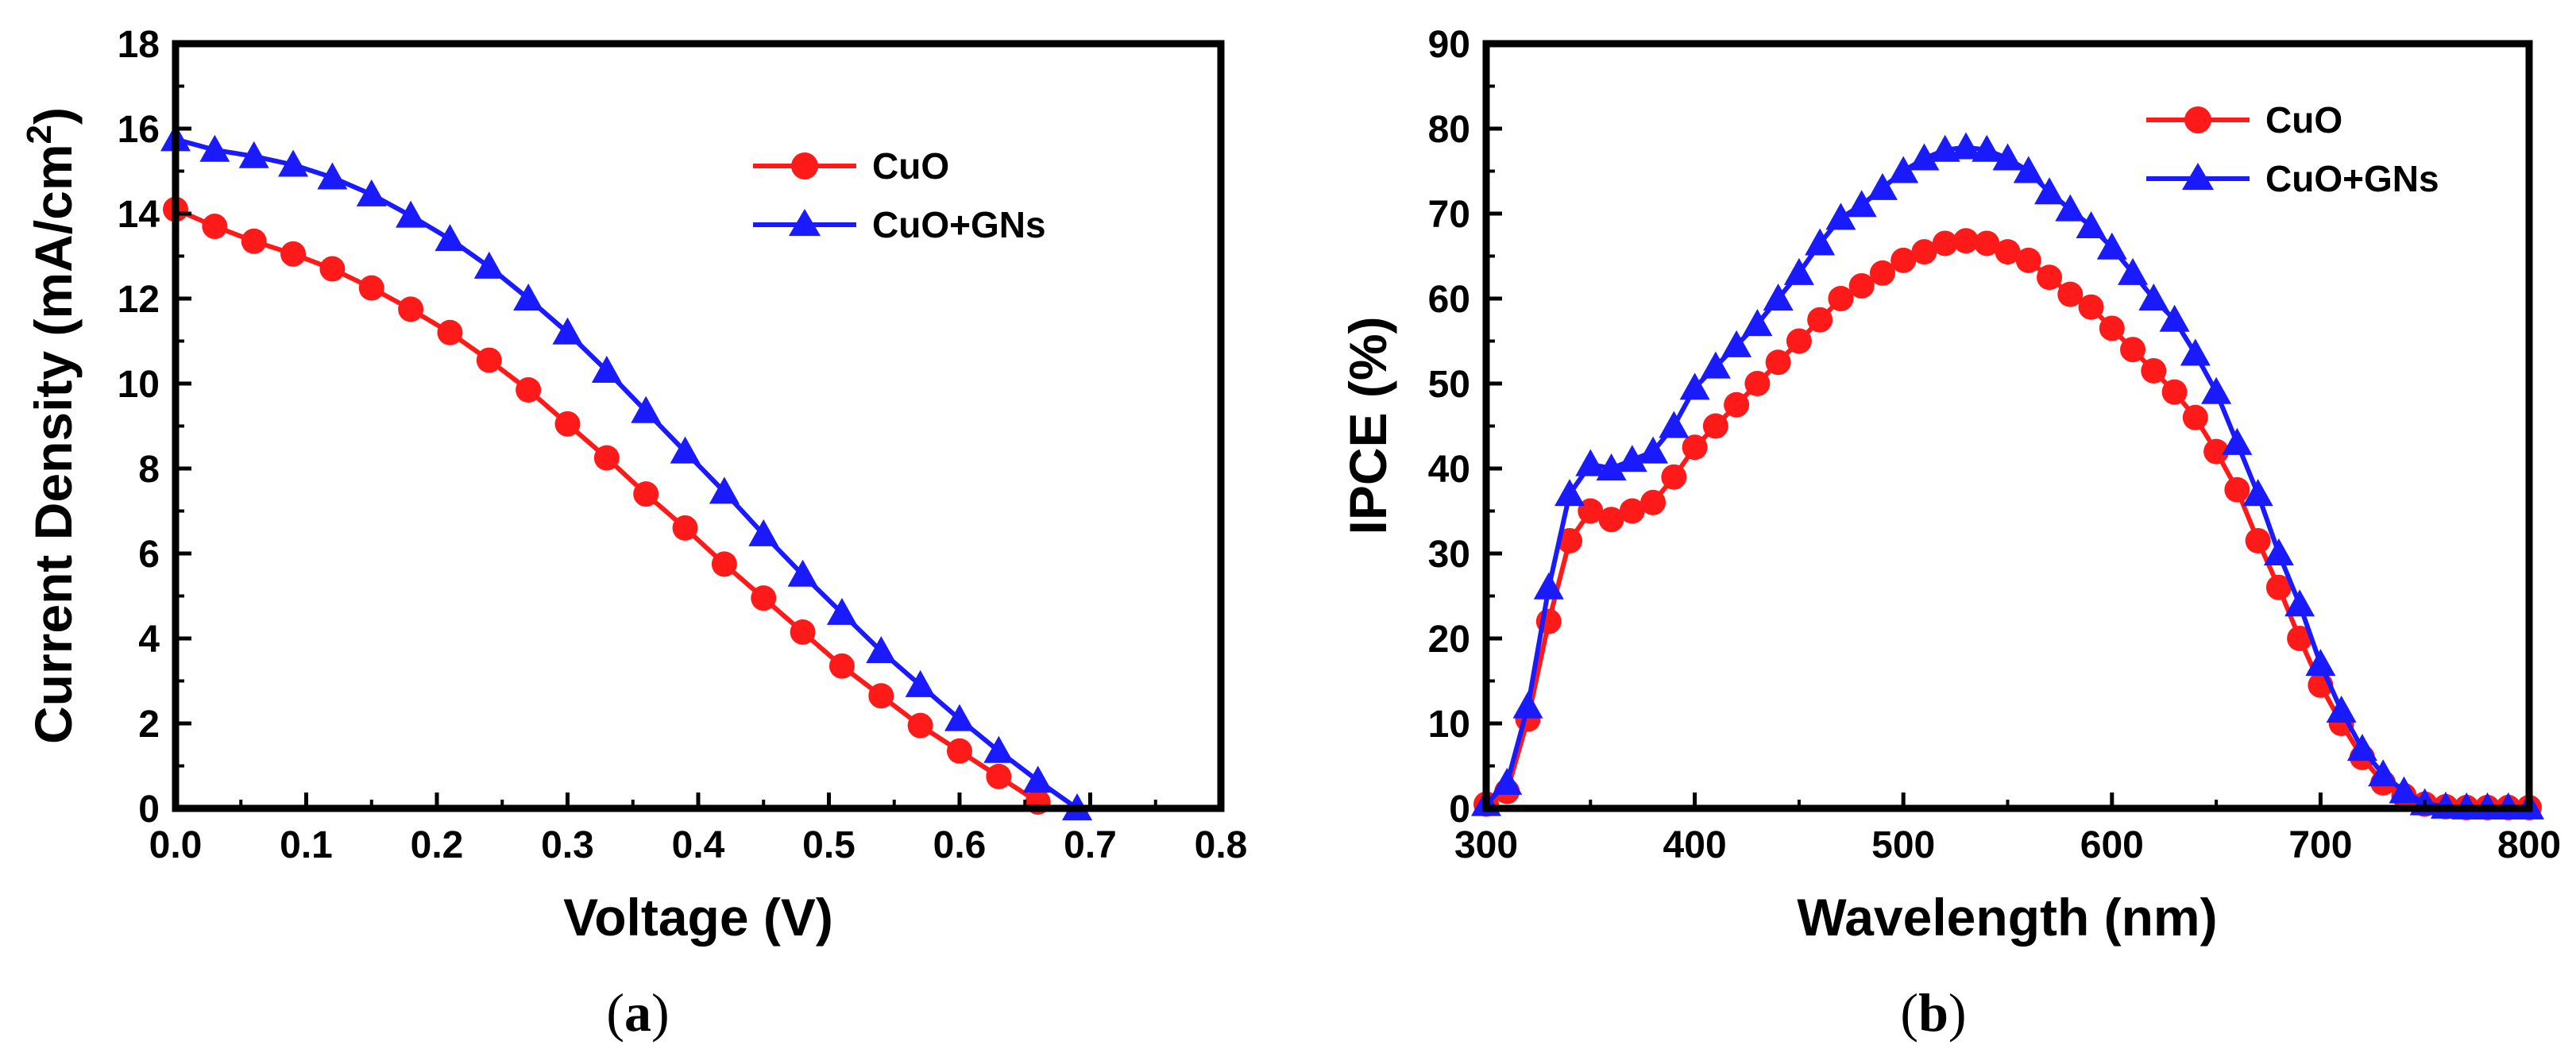 The height and width of the screenshot is (1049, 2576). What do you see at coordinates (1486, 845) in the screenshot?
I see `panel-b-x-tick-label: 300` at bounding box center [1486, 845].